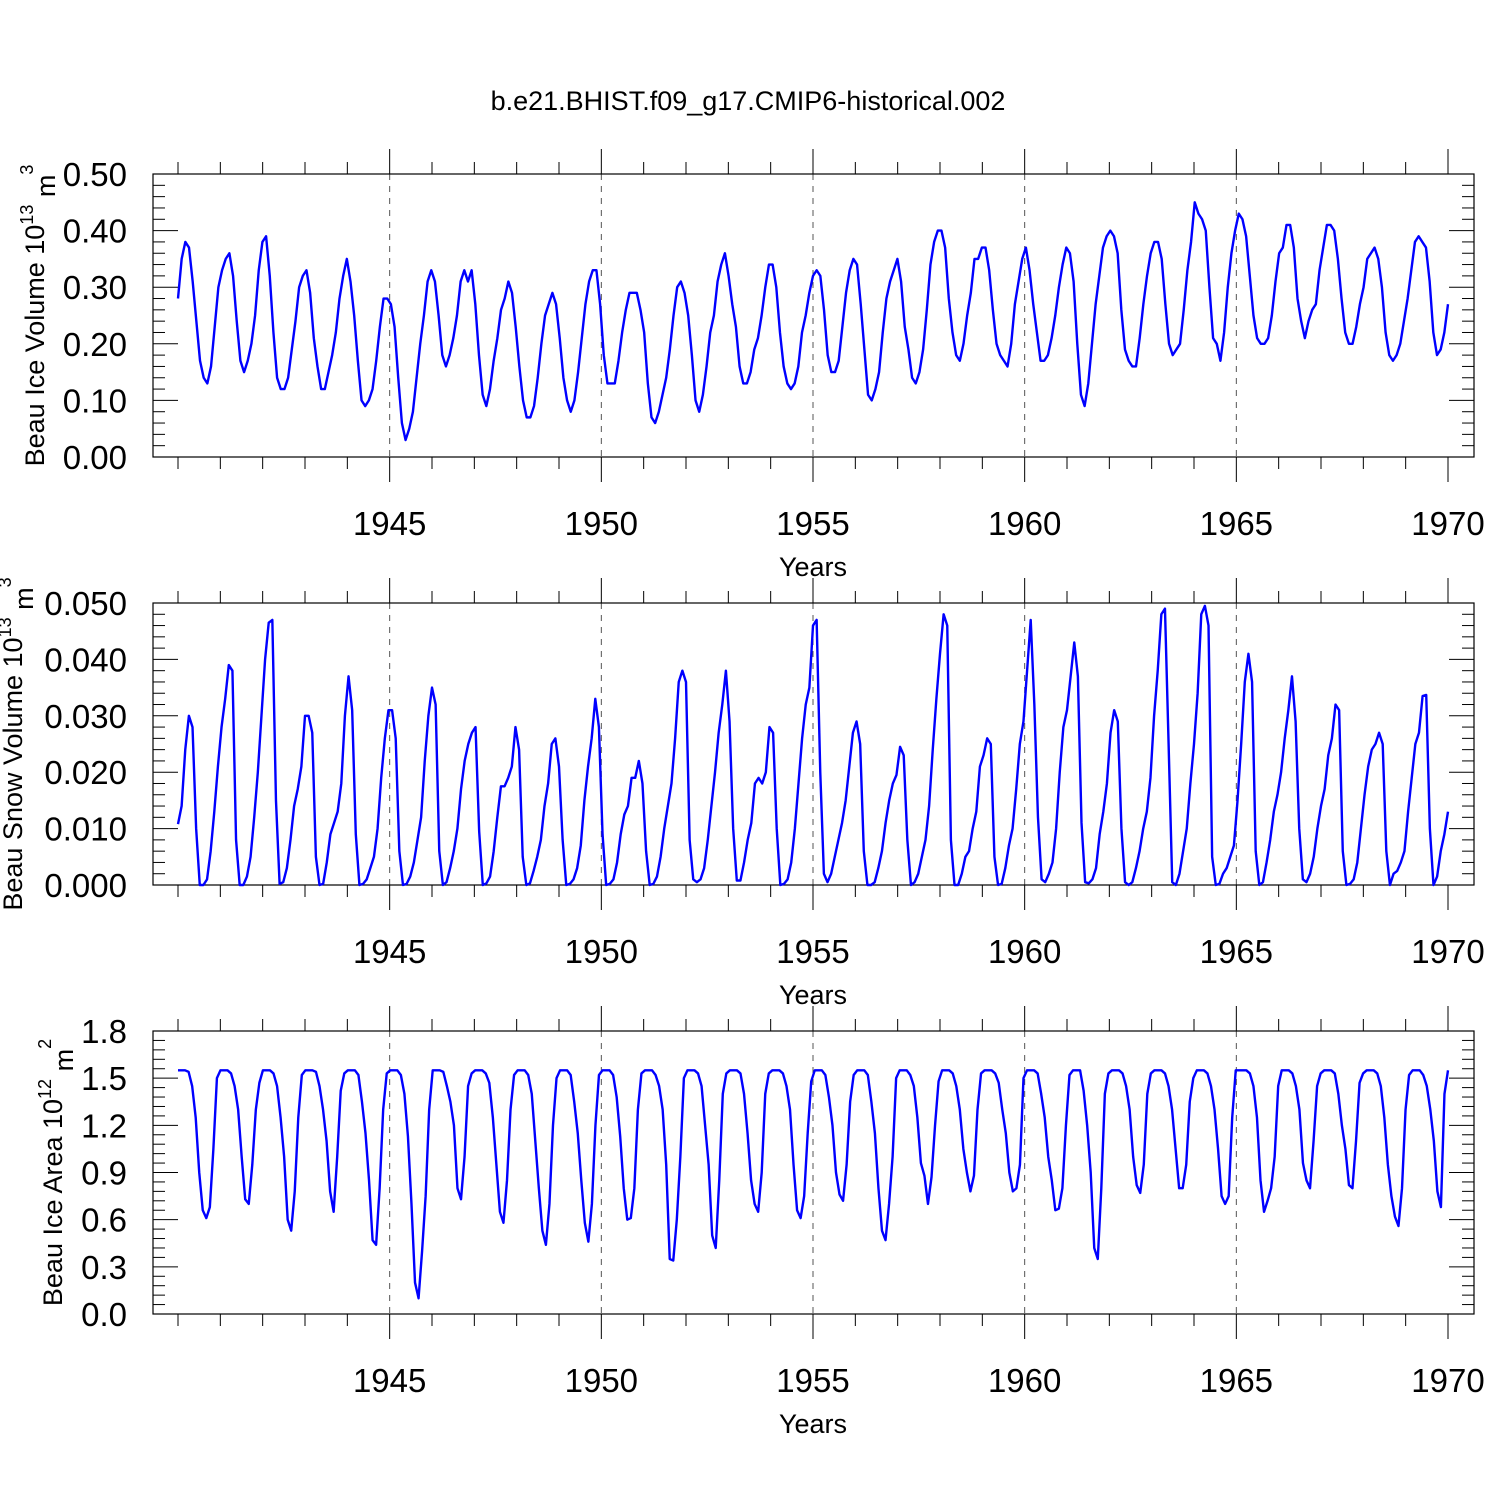 The height and width of the screenshot is (1500, 1500). I want to click on y-tick-label: 0.0, so click(104, 1314).